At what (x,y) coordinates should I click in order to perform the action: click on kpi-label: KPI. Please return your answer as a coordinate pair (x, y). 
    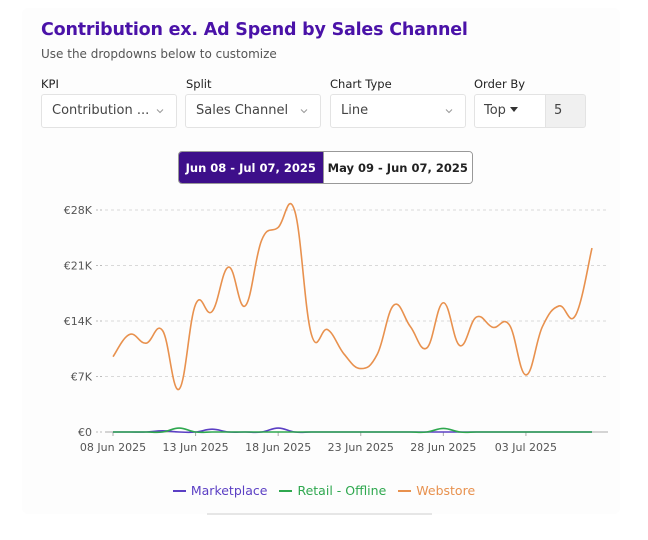
    Looking at the image, I should click on (50, 84).